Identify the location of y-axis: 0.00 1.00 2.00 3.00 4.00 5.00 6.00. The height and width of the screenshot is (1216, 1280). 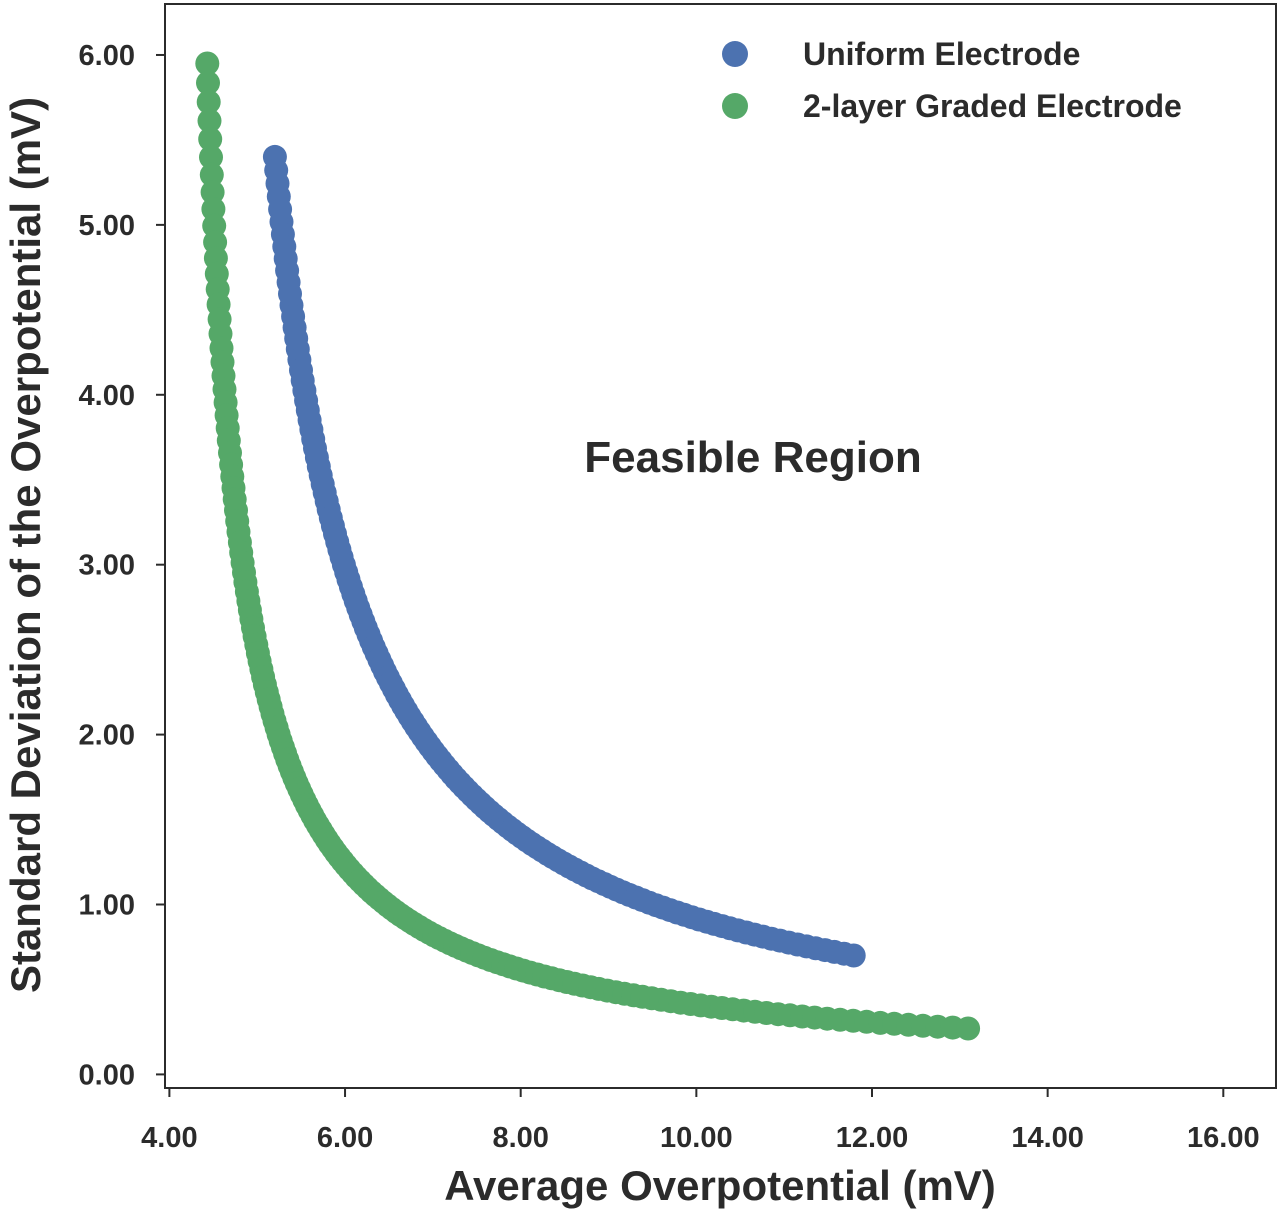
(122, 565).